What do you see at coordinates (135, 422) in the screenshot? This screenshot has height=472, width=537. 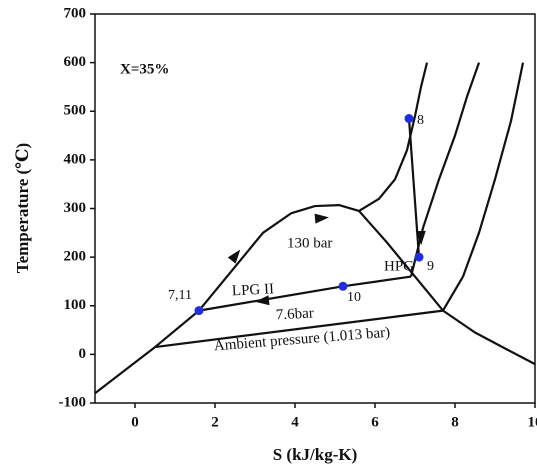 I see `x-tick-label: 0` at bounding box center [135, 422].